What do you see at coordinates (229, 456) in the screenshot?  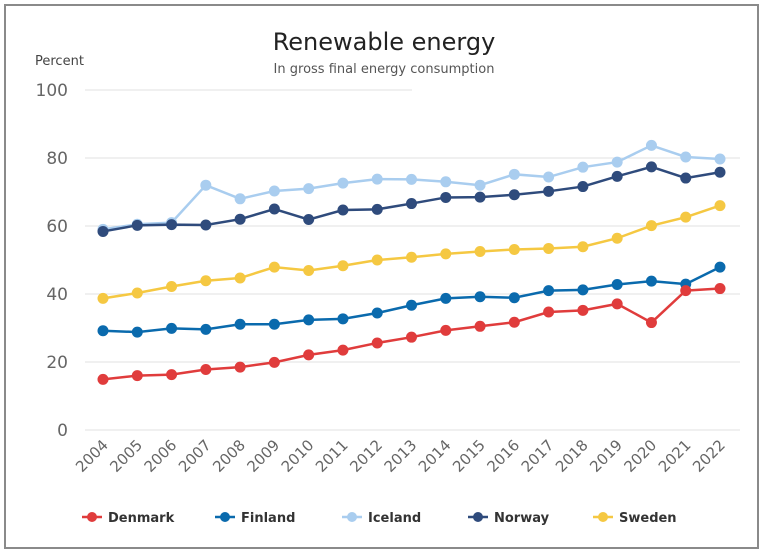 I see `x-tick-label: 2008` at bounding box center [229, 456].